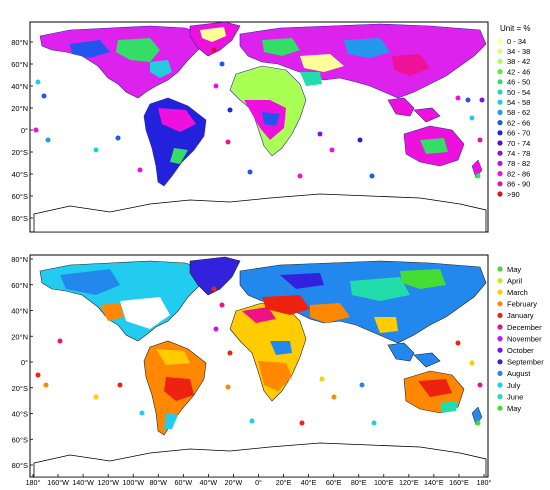  I want to click on longitude-label: 100°W, so click(133, 482).